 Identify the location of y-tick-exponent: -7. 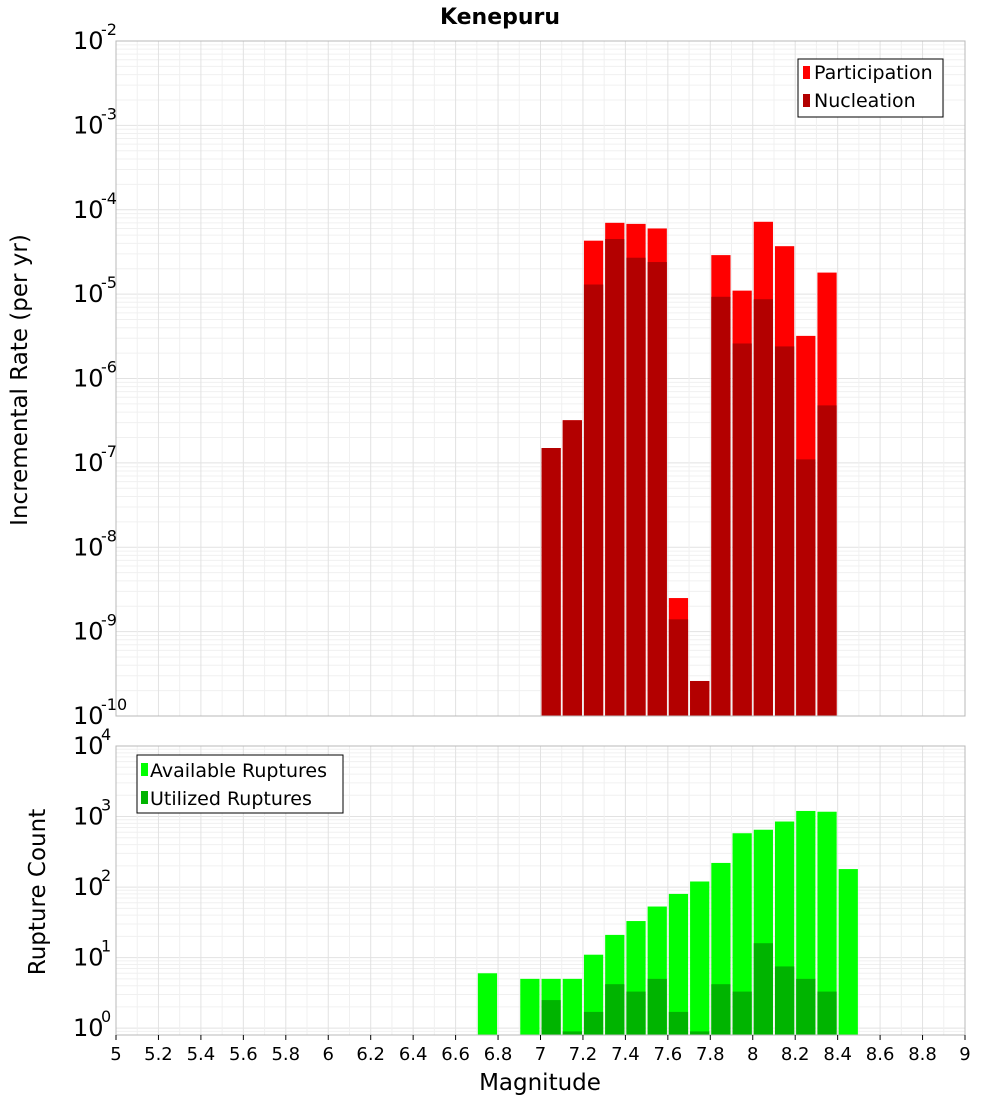
(109, 451).